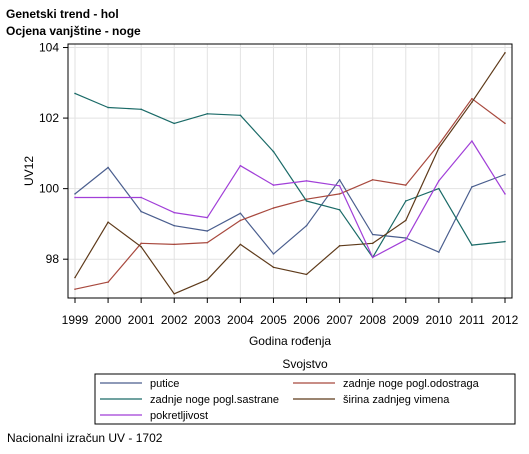 The width and height of the screenshot is (529, 454). Describe the element at coordinates (472, 320) in the screenshot. I see `x-tick-label: 2011` at that location.